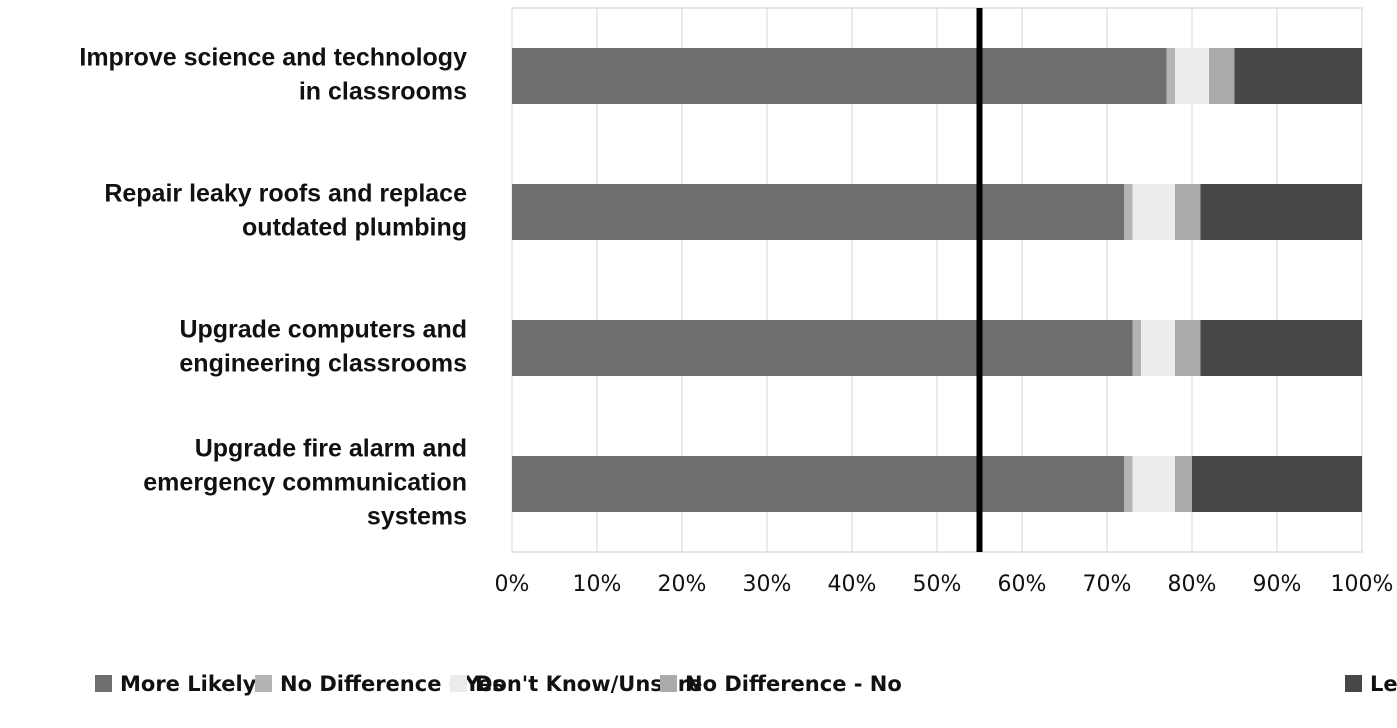 The height and width of the screenshot is (728, 1397). Describe the element at coordinates (1362, 584) in the screenshot. I see `x-tick-label: 100%` at that location.